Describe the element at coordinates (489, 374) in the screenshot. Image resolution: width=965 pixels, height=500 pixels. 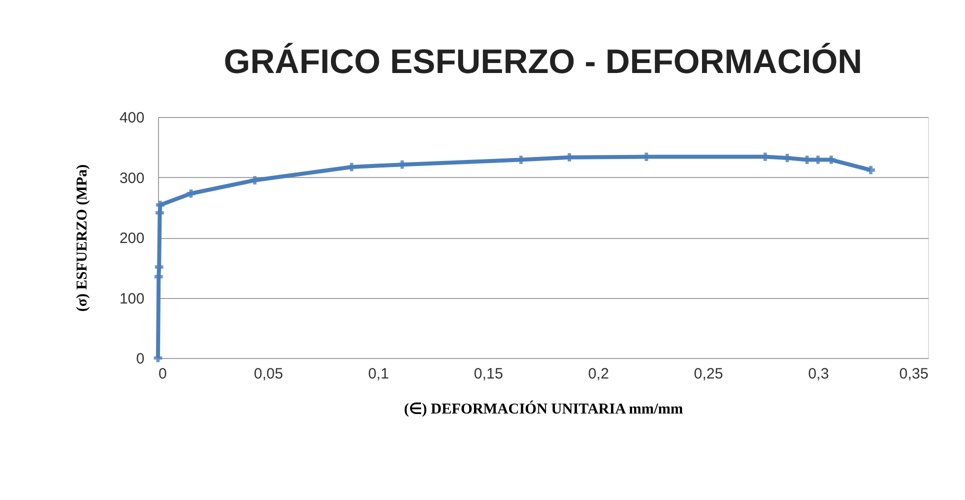
I see `x-tick-label: 0,15` at that location.